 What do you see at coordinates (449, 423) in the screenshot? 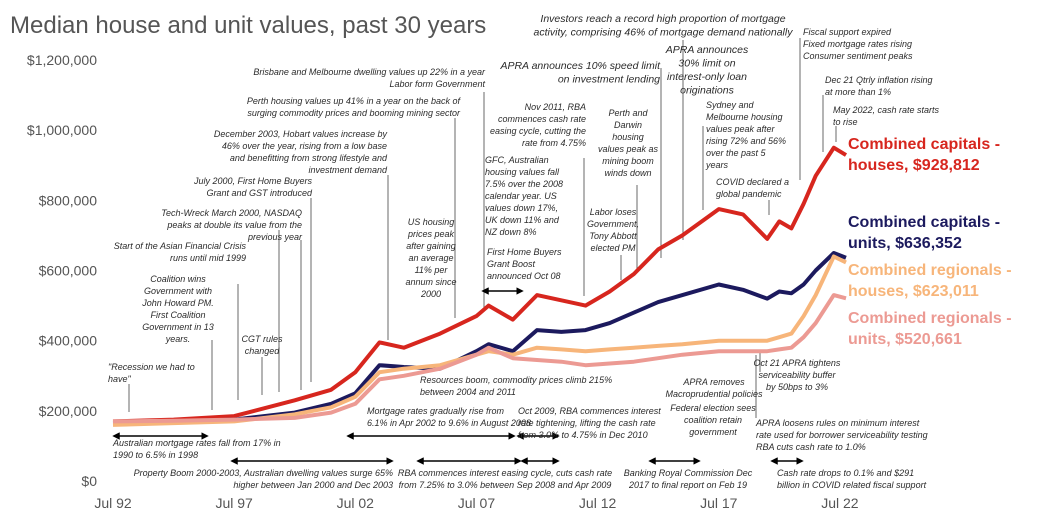
I see `annotation-line: 6.1% in Apr 2002 to 9.6% in August 2008` at bounding box center [449, 423].